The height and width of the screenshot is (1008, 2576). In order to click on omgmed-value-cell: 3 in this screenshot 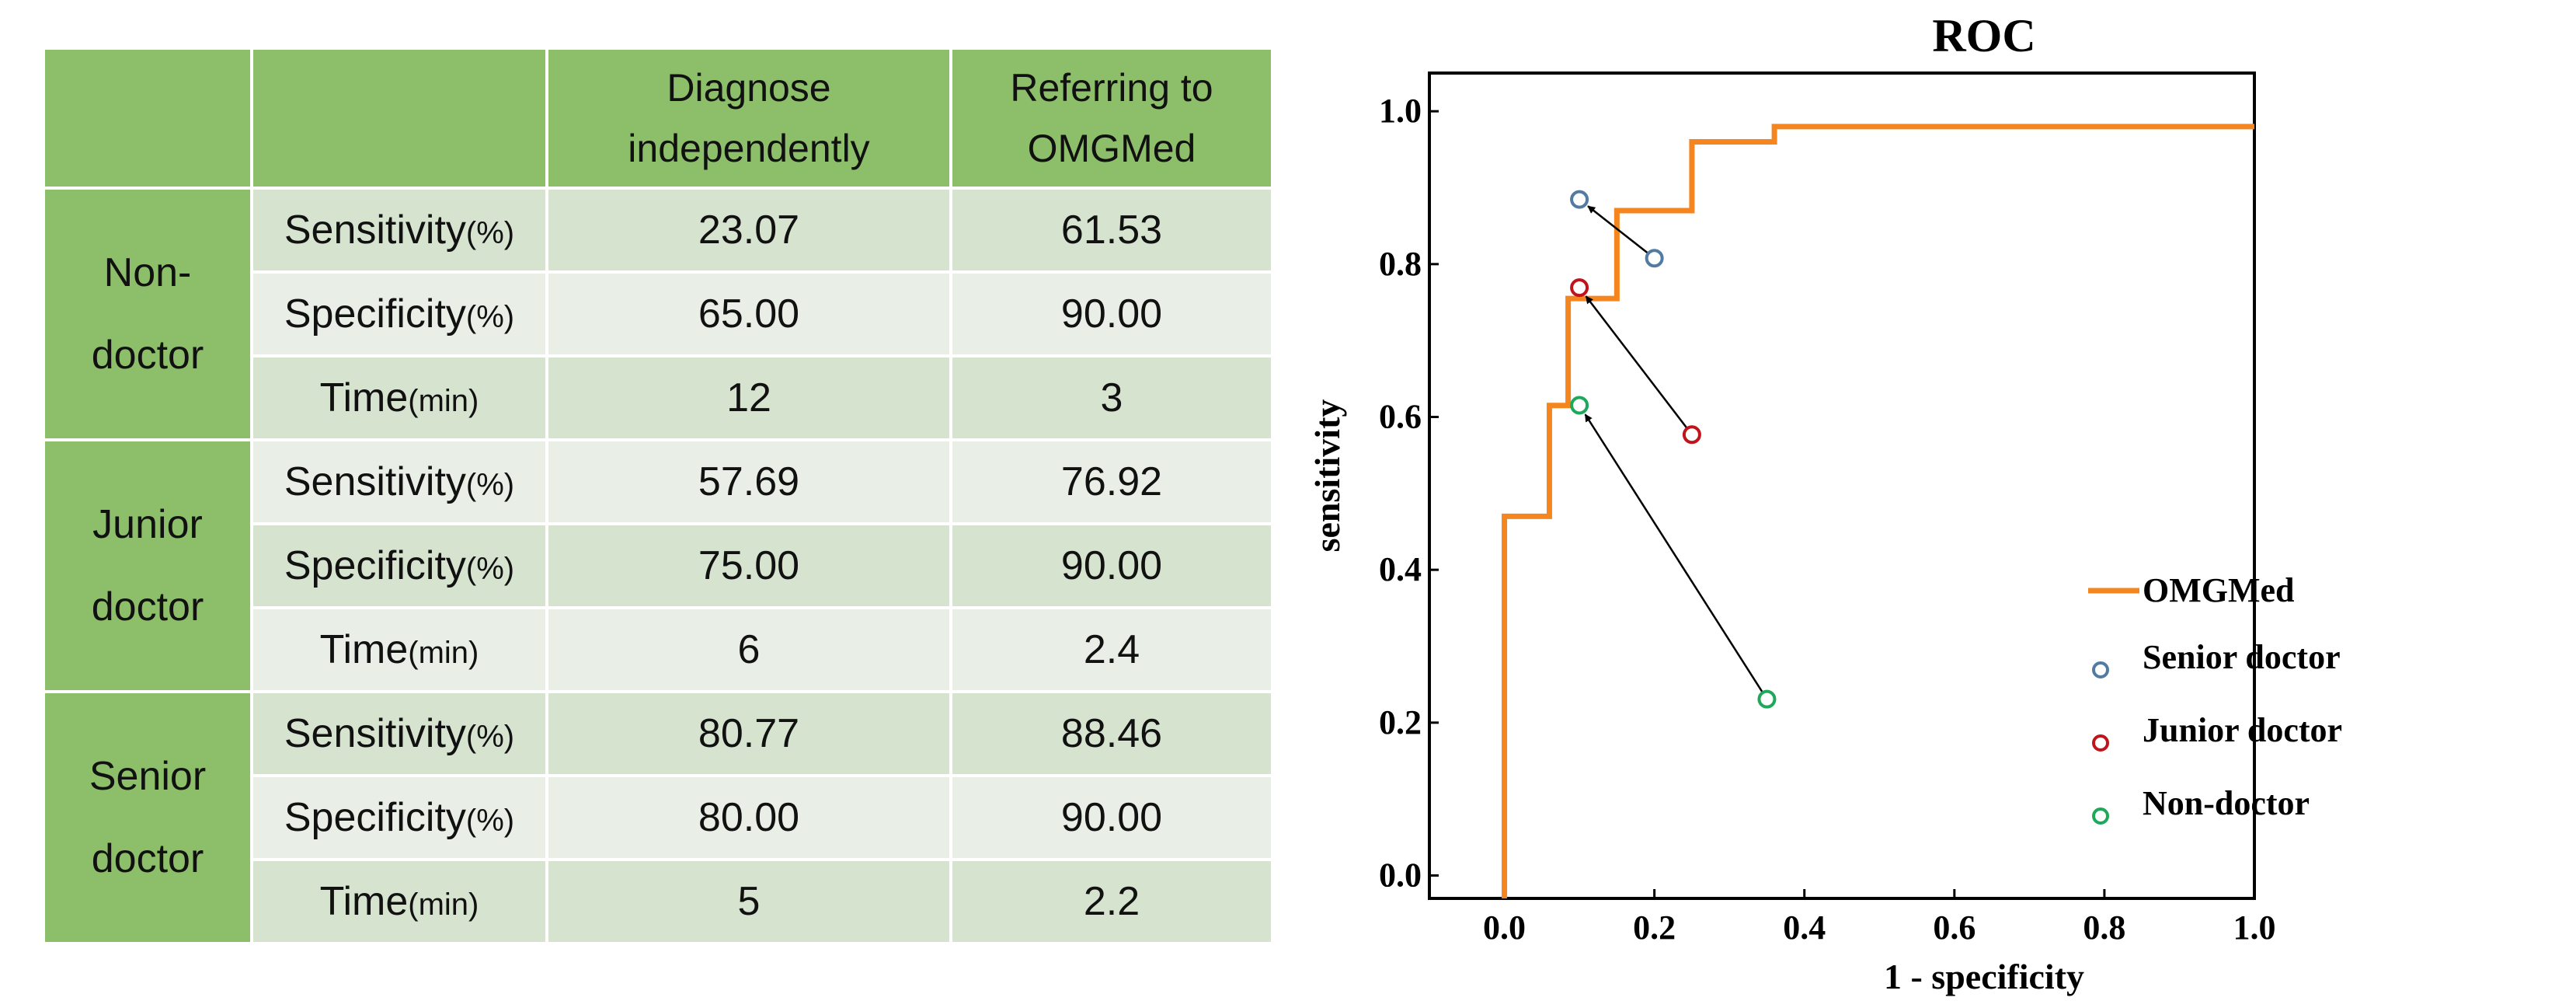, I will do `click(1111, 398)`.